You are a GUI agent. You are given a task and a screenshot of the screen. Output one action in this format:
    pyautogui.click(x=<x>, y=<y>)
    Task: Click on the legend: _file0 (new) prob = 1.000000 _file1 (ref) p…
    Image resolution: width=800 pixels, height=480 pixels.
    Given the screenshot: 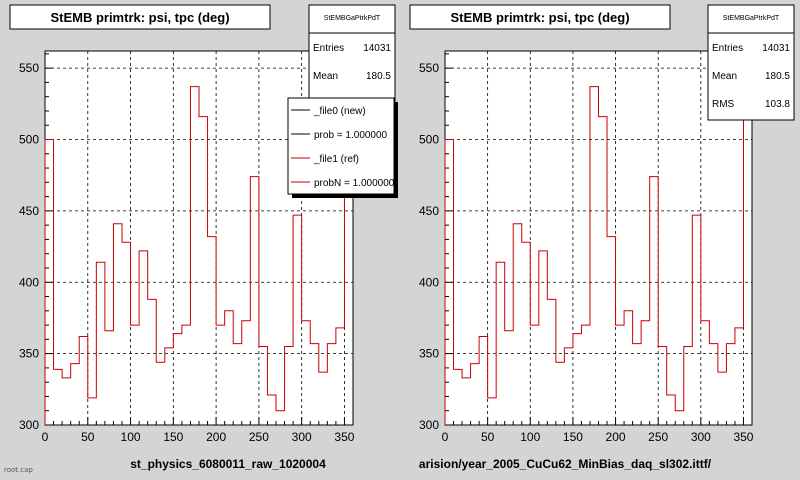 What is the action you would take?
    pyautogui.click(x=341, y=146)
    